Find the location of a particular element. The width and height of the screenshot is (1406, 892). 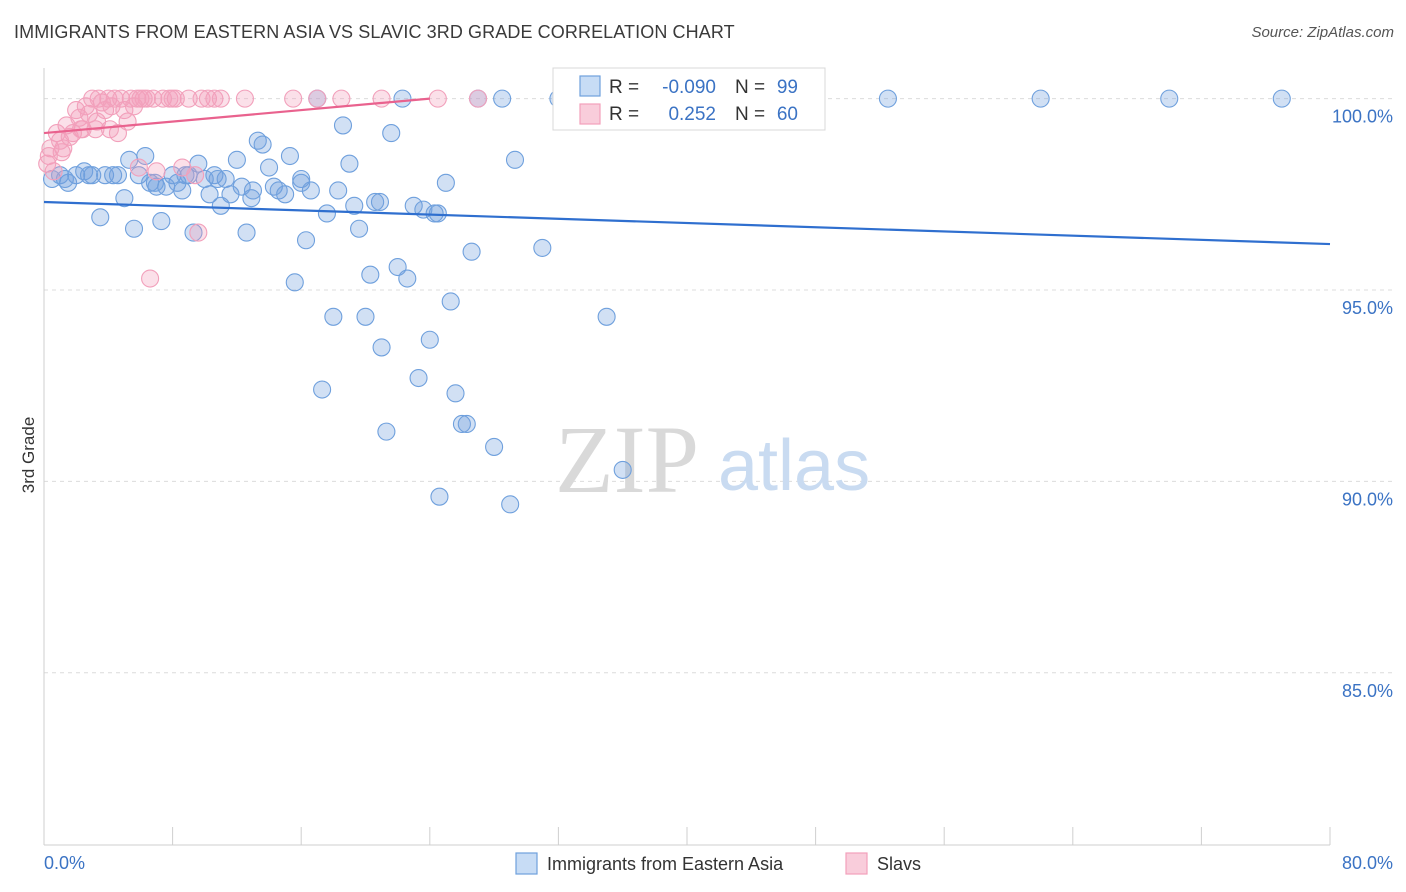

y-tick-label-3: 85.0% is located at coordinates (1367, 691).